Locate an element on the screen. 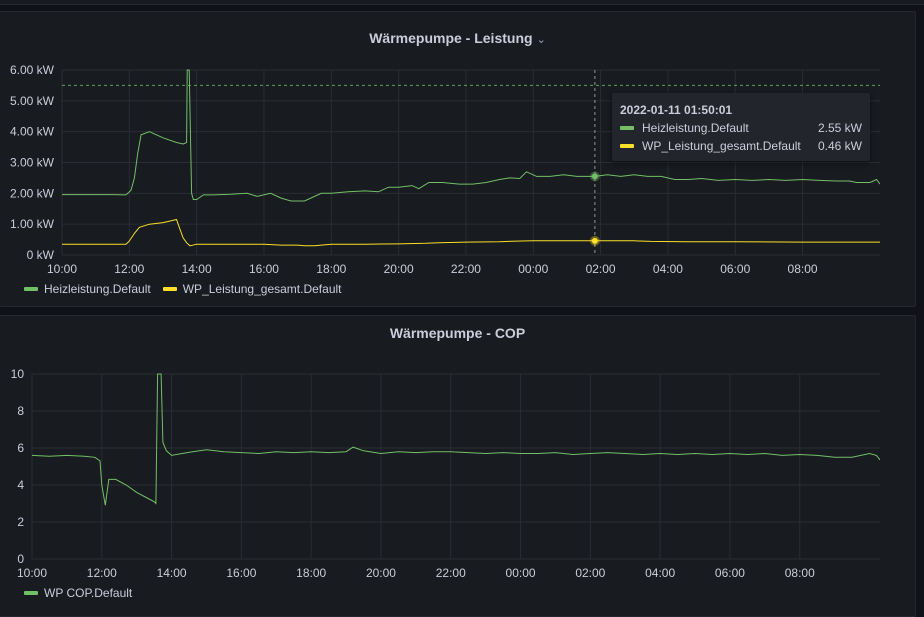 The image size is (924, 617). legend-item-wp-cop: WP COP.Default is located at coordinates (78, 593).